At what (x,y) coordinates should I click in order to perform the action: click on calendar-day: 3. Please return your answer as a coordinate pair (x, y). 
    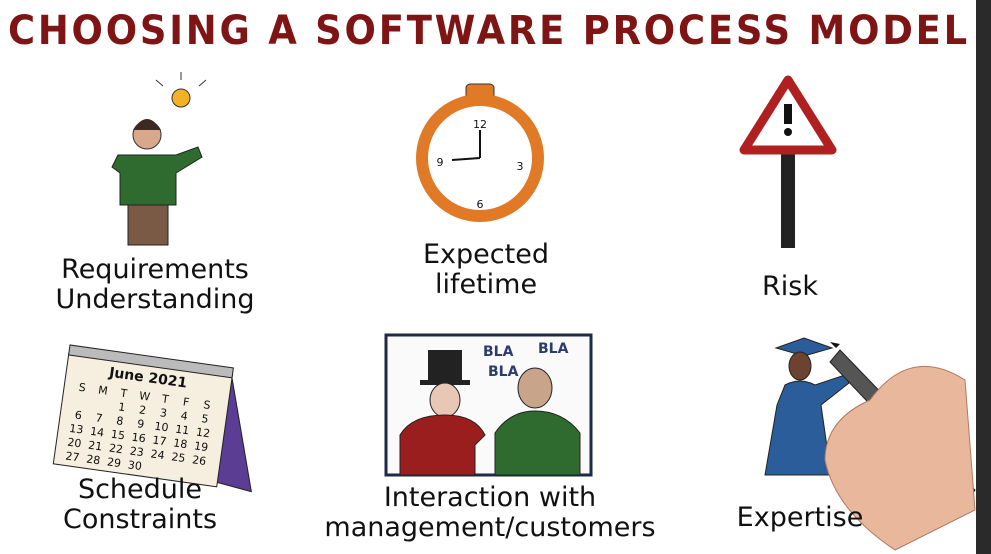
    Looking at the image, I should click on (163, 413).